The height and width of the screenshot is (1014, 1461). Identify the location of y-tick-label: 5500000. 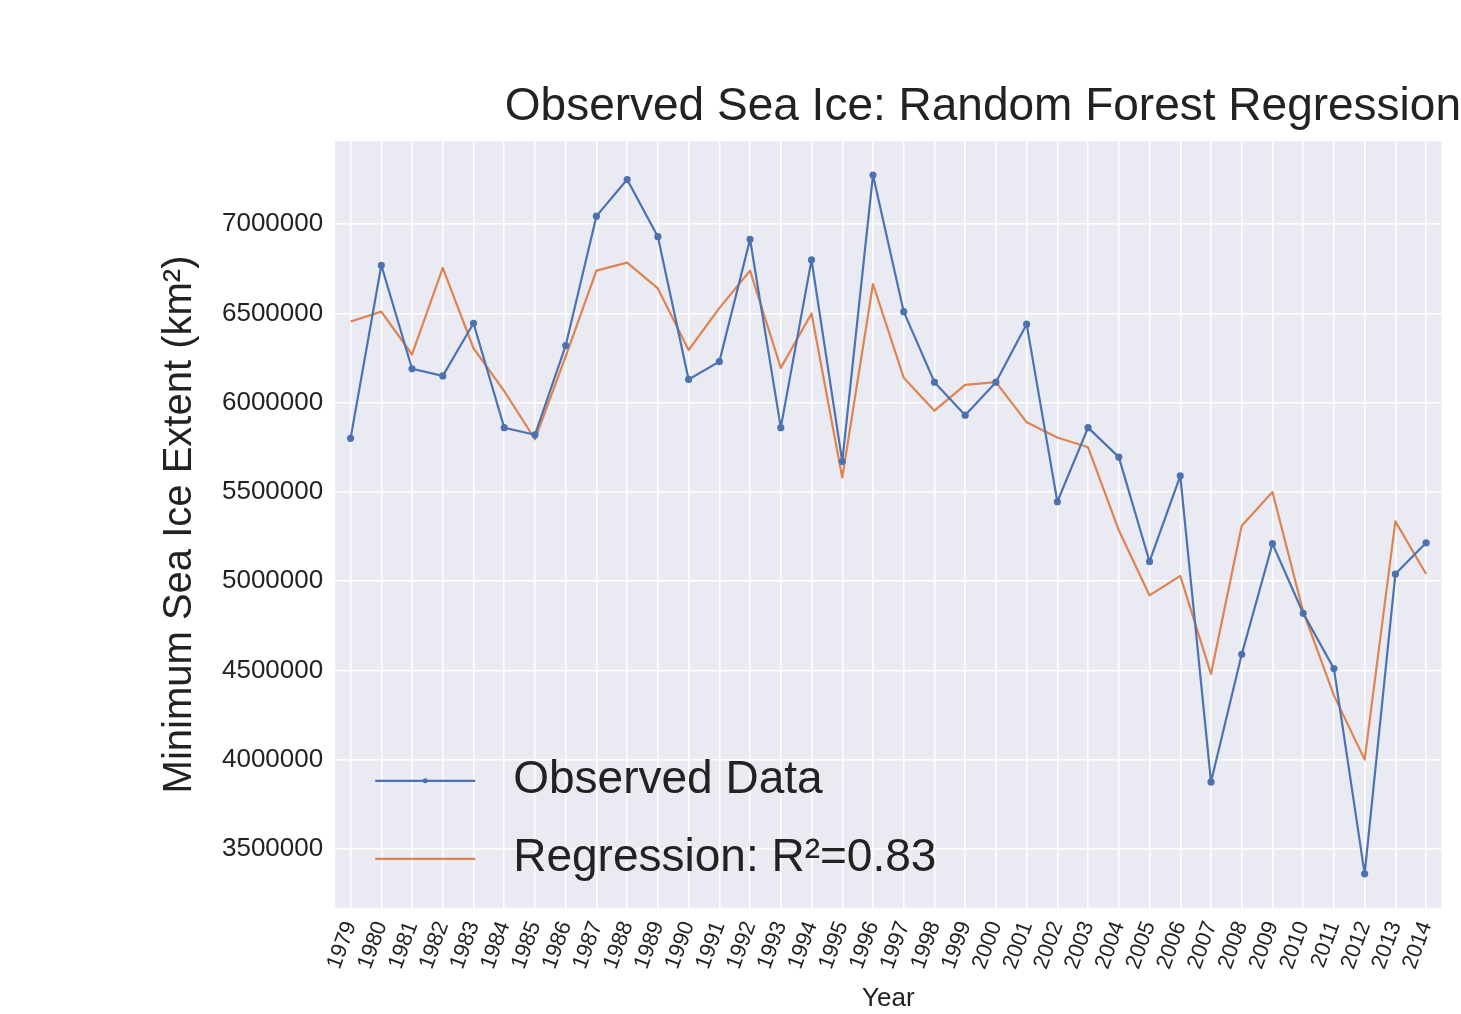
(272, 490).